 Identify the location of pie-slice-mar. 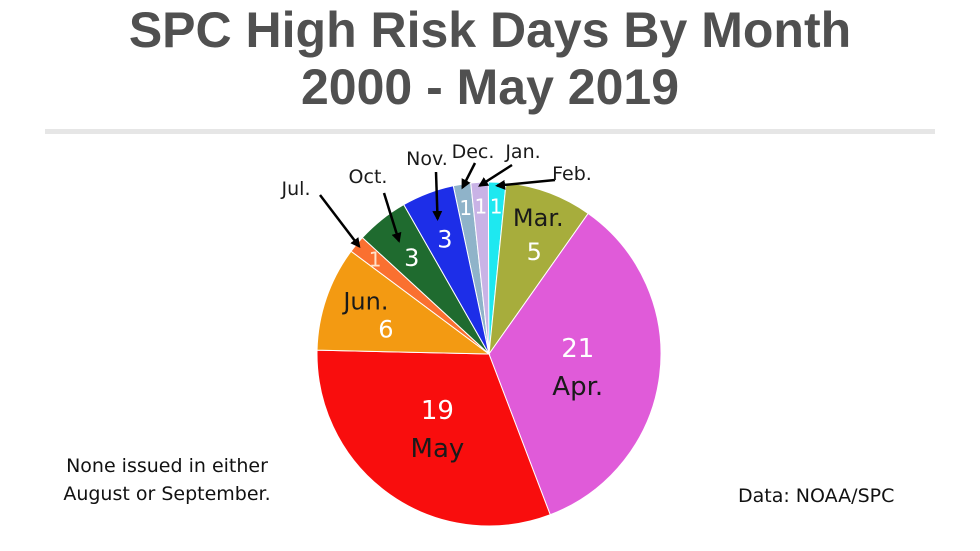
(538, 269).